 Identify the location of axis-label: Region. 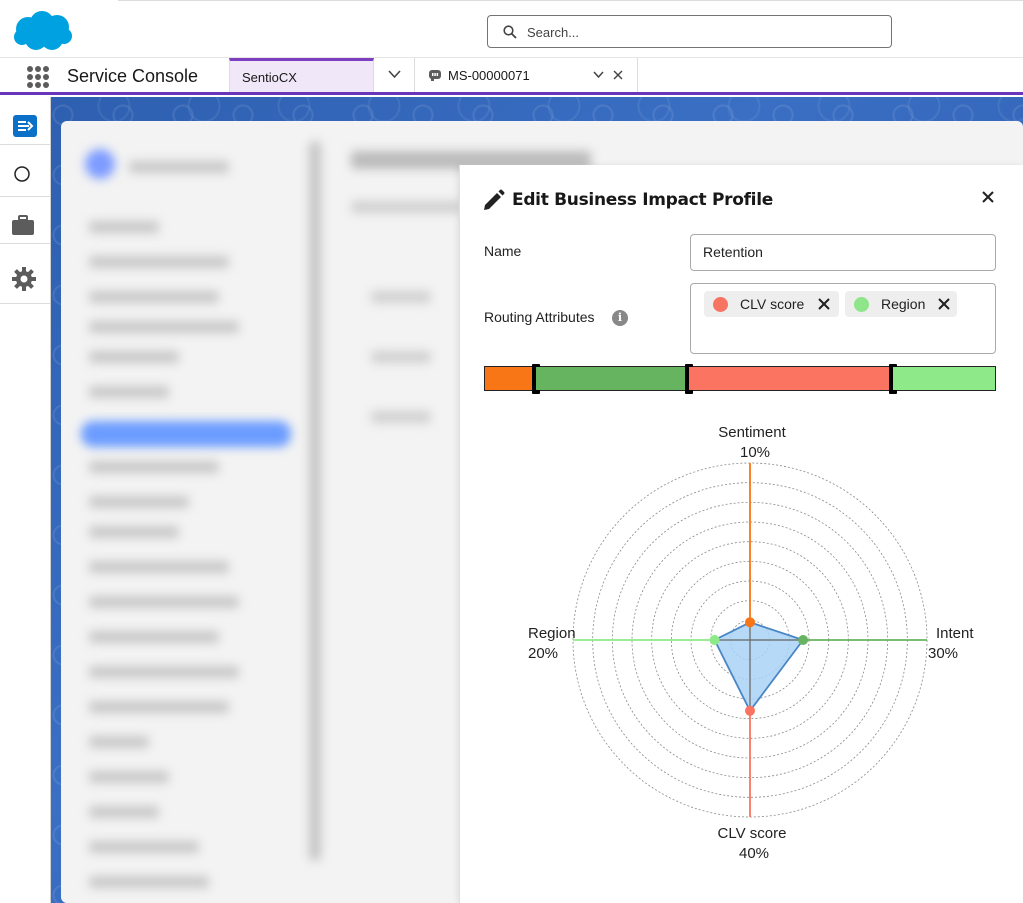
(552, 633).